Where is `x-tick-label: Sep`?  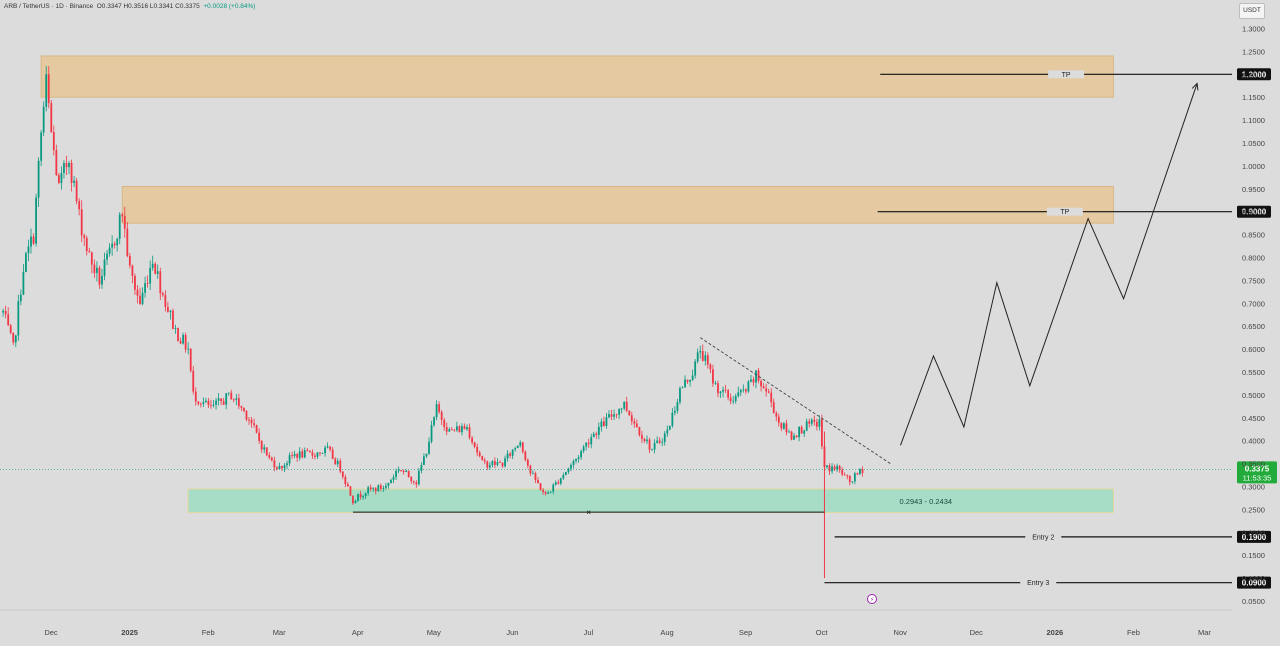
x-tick-label: Sep is located at coordinates (745, 632).